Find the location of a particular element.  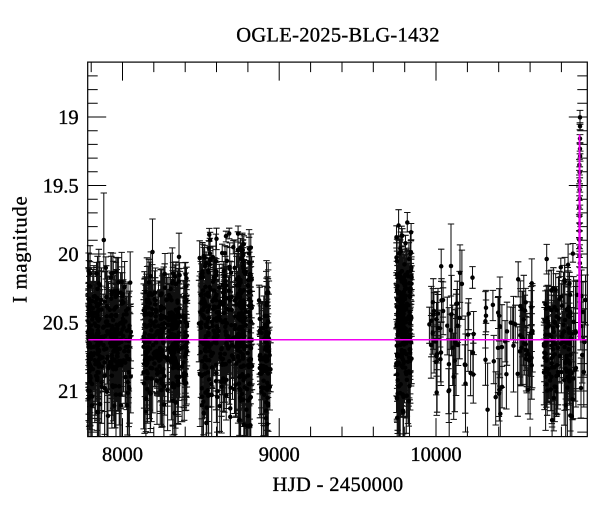

svg-text: 19 is located at coordinates (68, 118).